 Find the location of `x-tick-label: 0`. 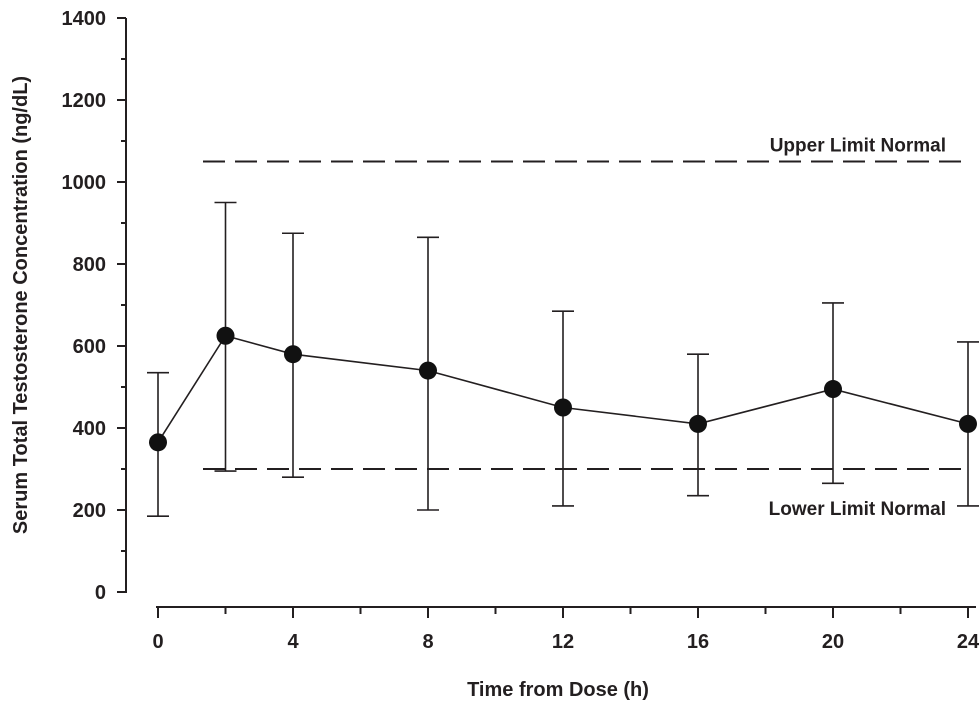

x-tick-label: 0 is located at coordinates (157, 642).